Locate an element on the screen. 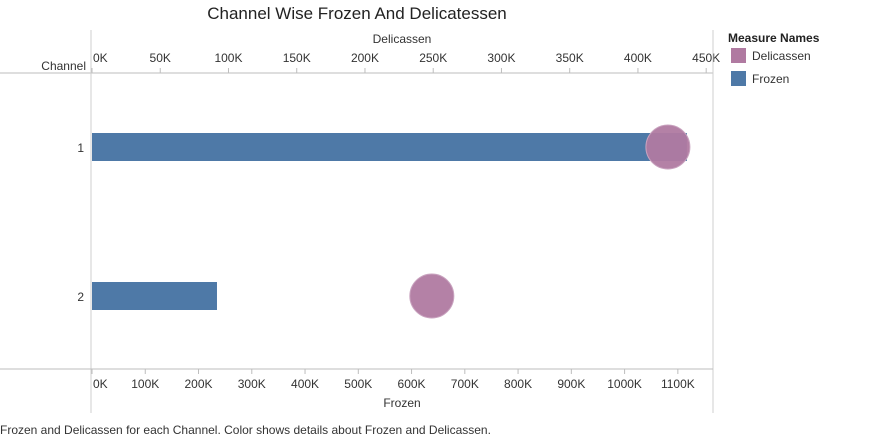 The height and width of the screenshot is (439, 887). top-tick-label: 300K is located at coordinates (501, 58).